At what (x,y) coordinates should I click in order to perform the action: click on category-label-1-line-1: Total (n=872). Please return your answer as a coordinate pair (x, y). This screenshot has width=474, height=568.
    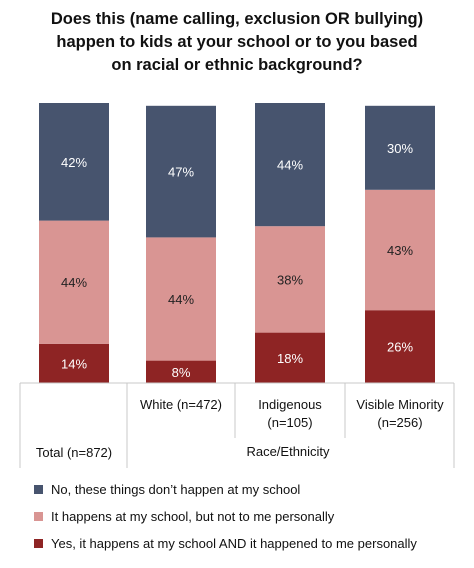
    Looking at the image, I should click on (74, 452).